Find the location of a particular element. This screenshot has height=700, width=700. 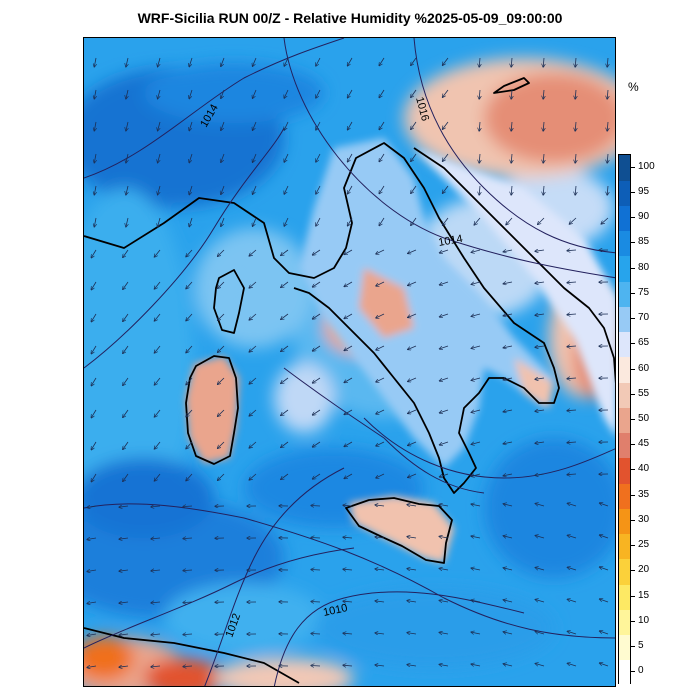

colorbar-tick-label: 90 is located at coordinates (644, 217).